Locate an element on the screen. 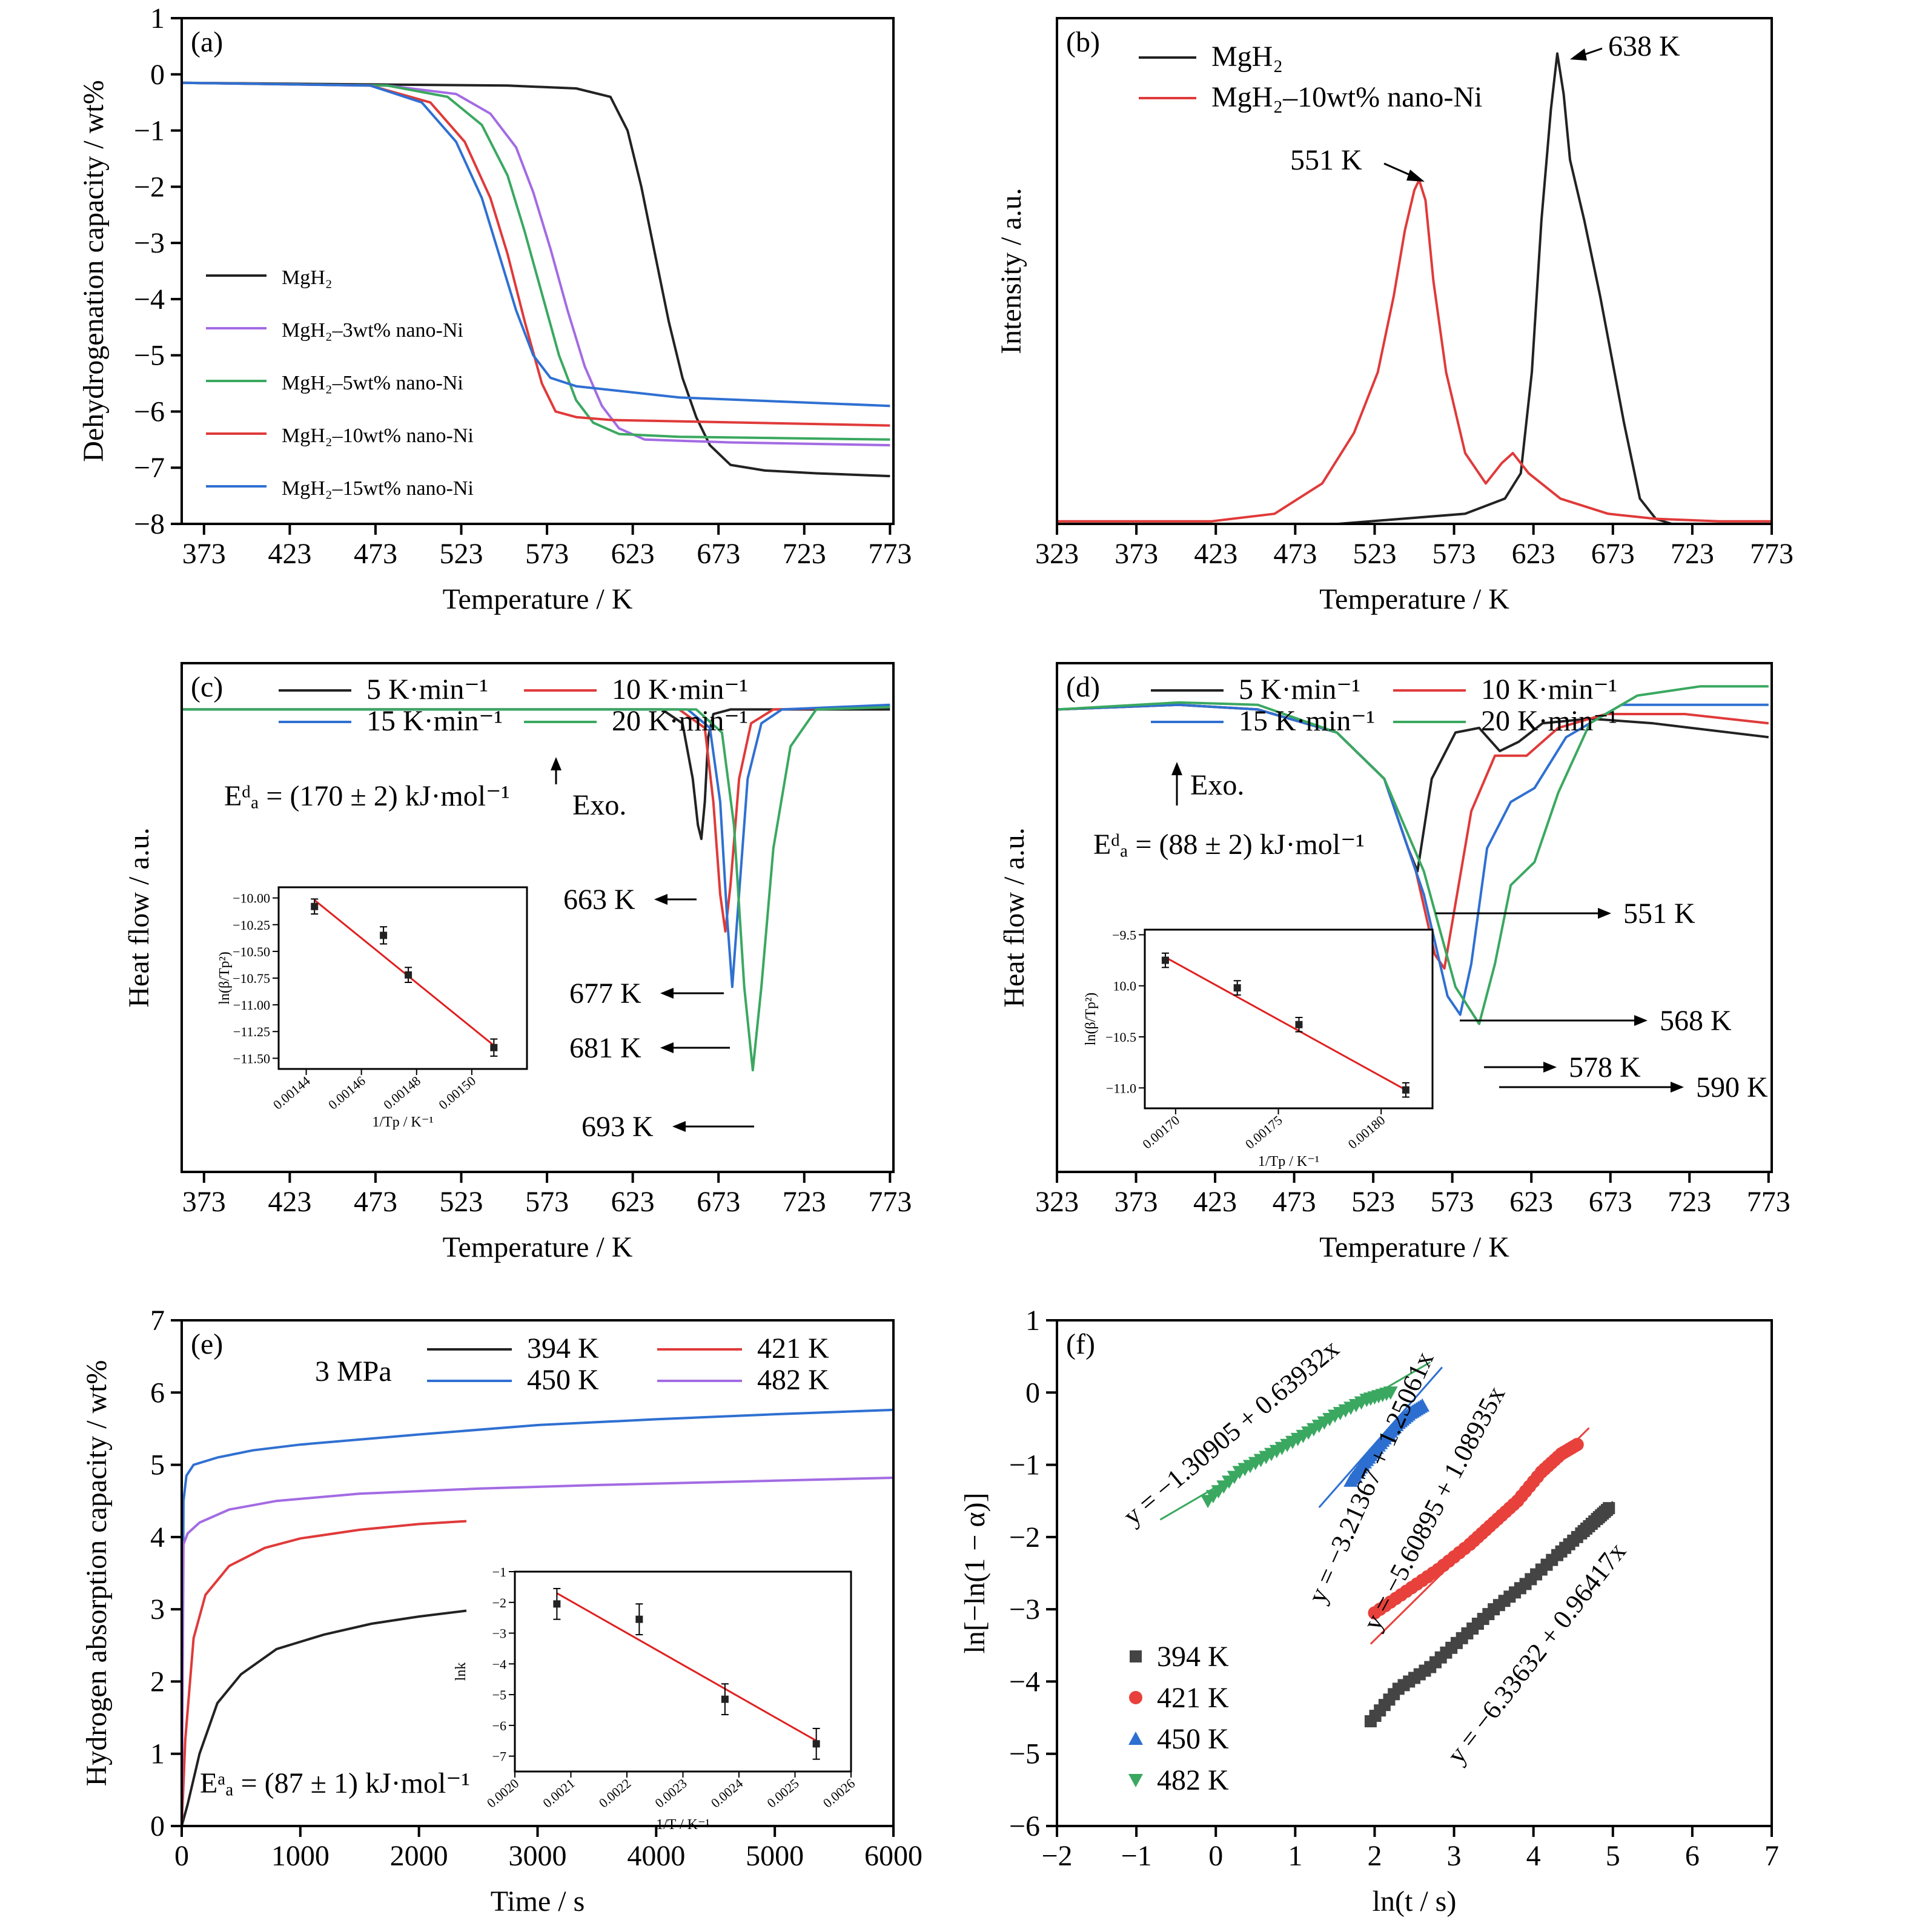  y-tick-label: 4 is located at coordinates (157, 1537).